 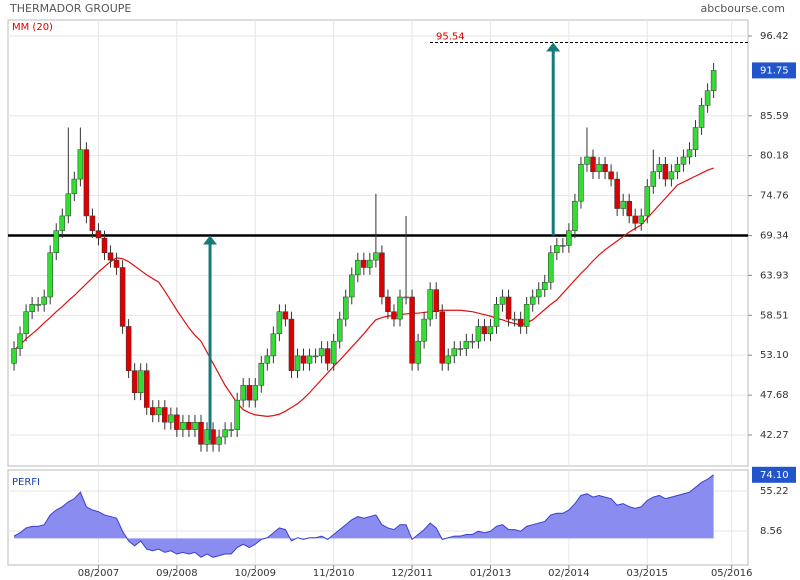 What do you see at coordinates (648, 573) in the screenshot?
I see `x-tick-label: 03/2015` at bounding box center [648, 573].